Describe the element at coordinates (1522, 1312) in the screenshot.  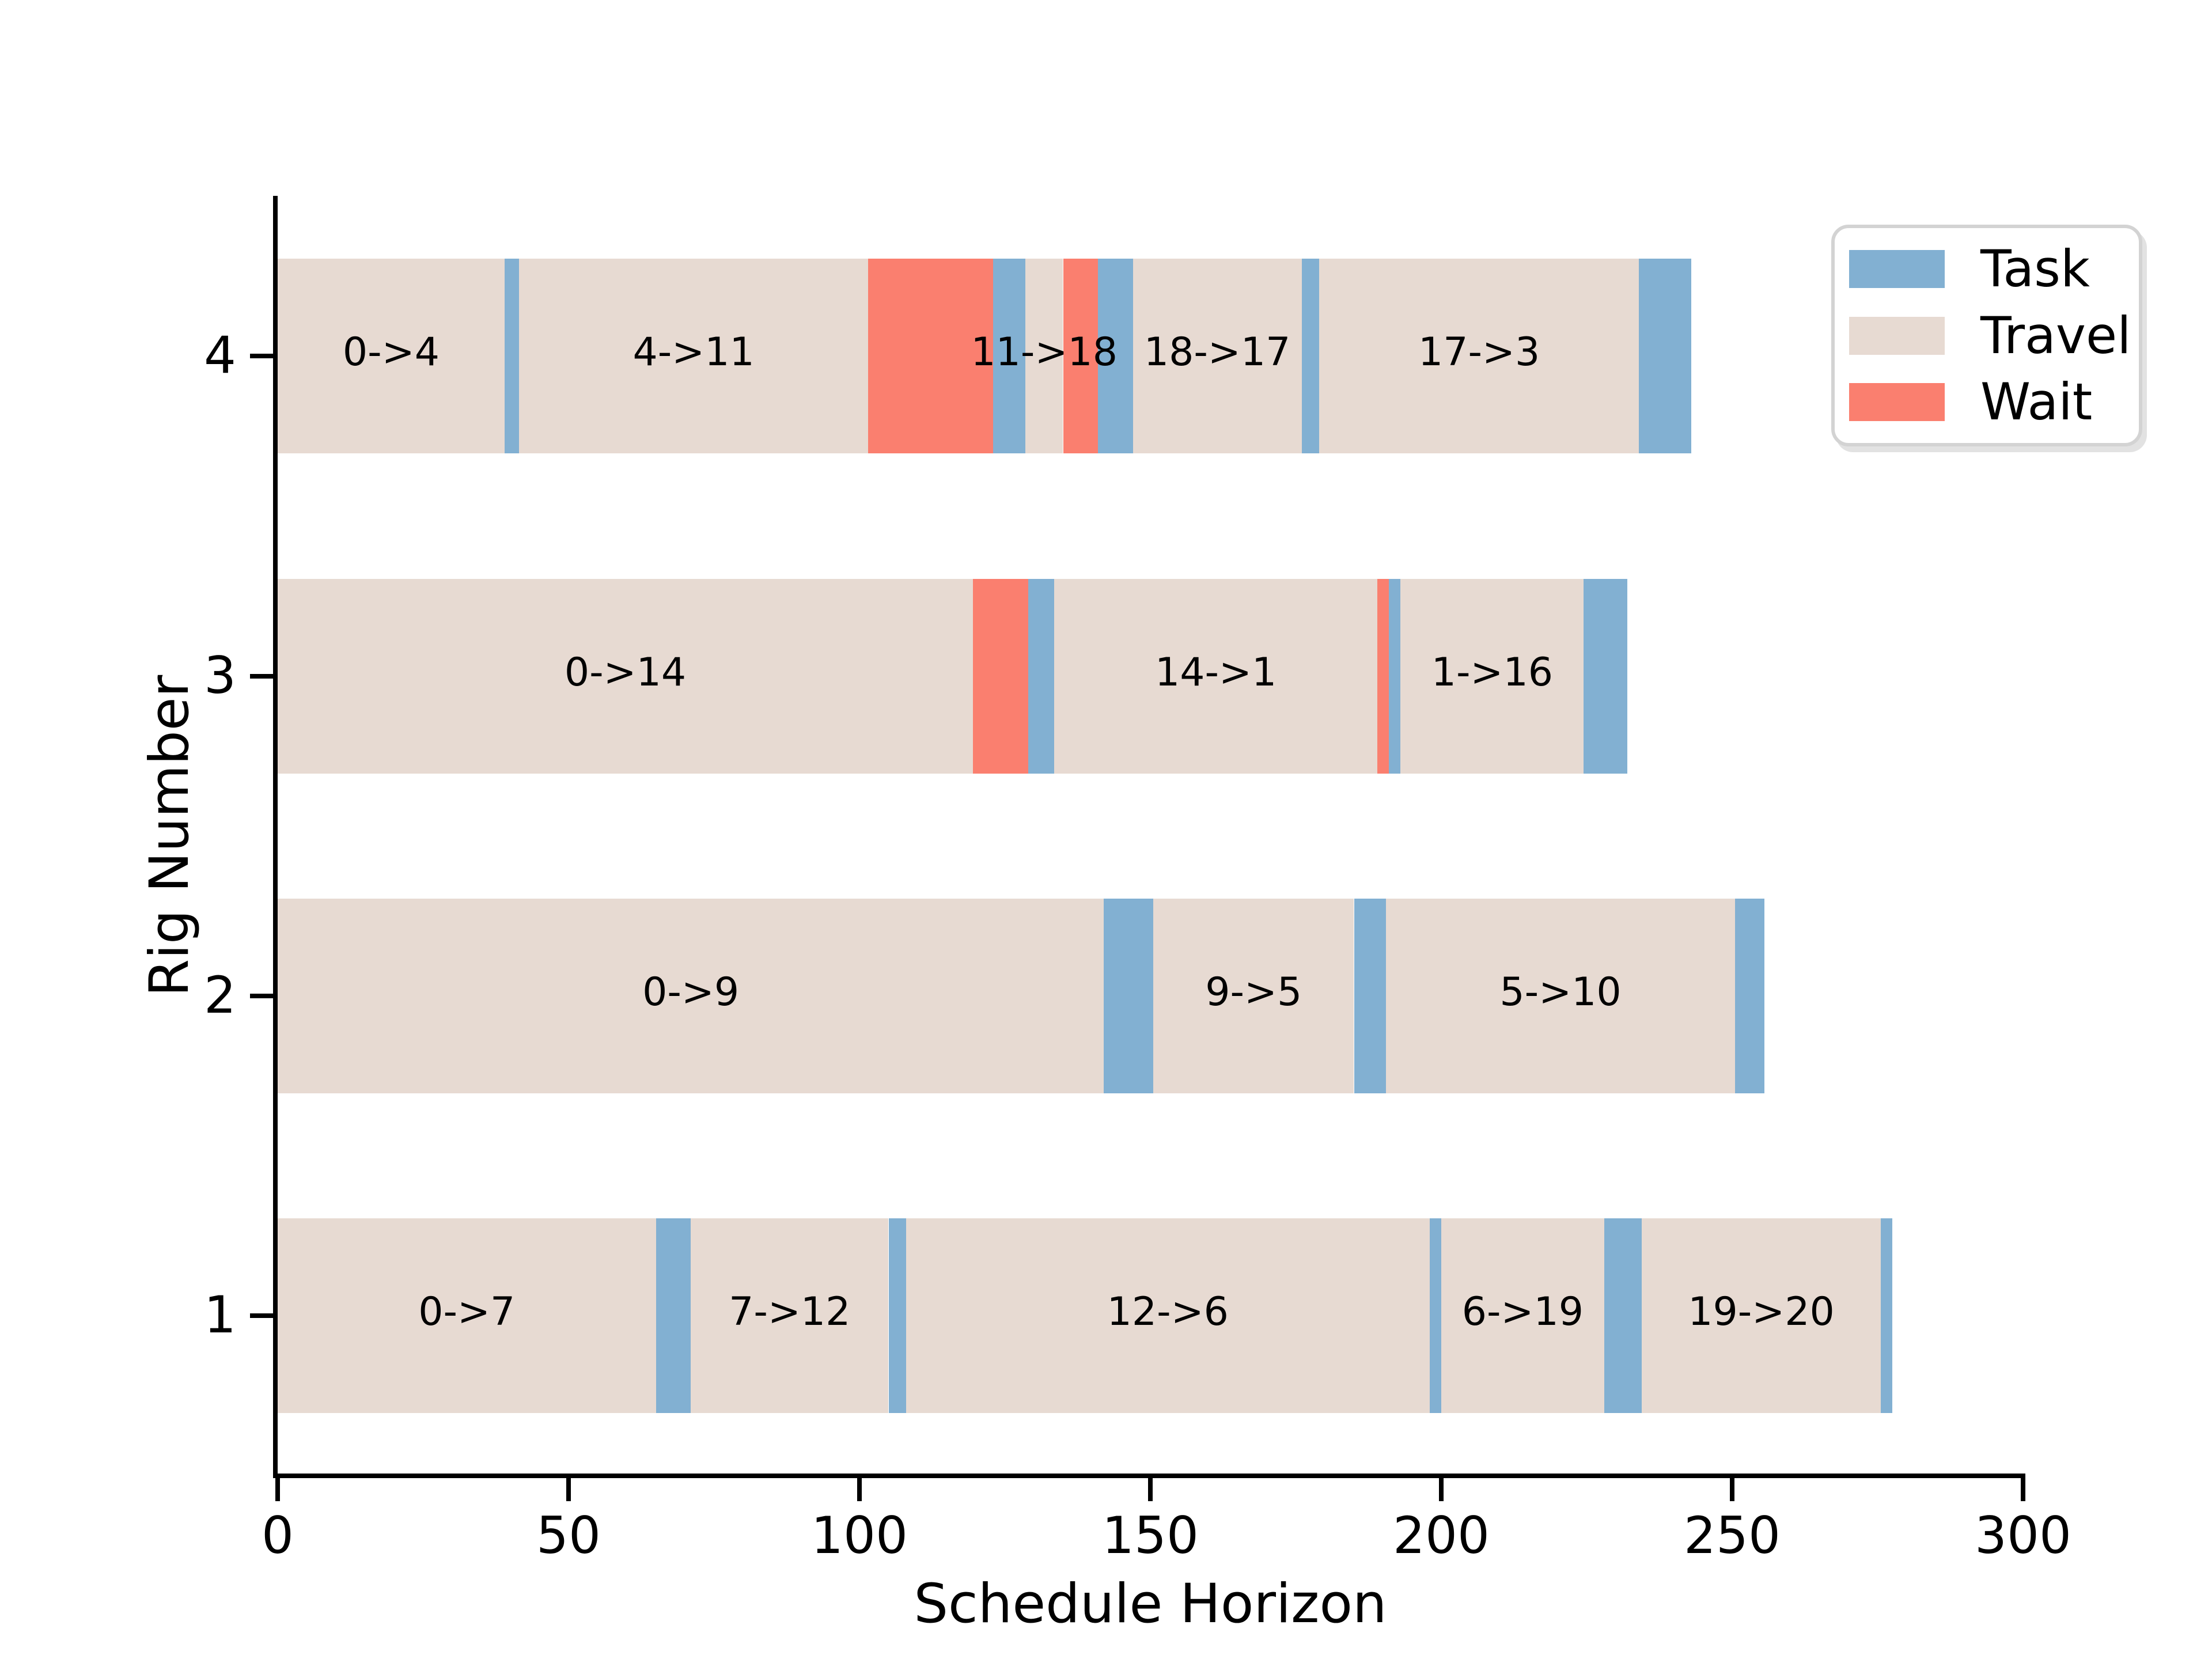
I see `segment-label: 6->19` at that location.